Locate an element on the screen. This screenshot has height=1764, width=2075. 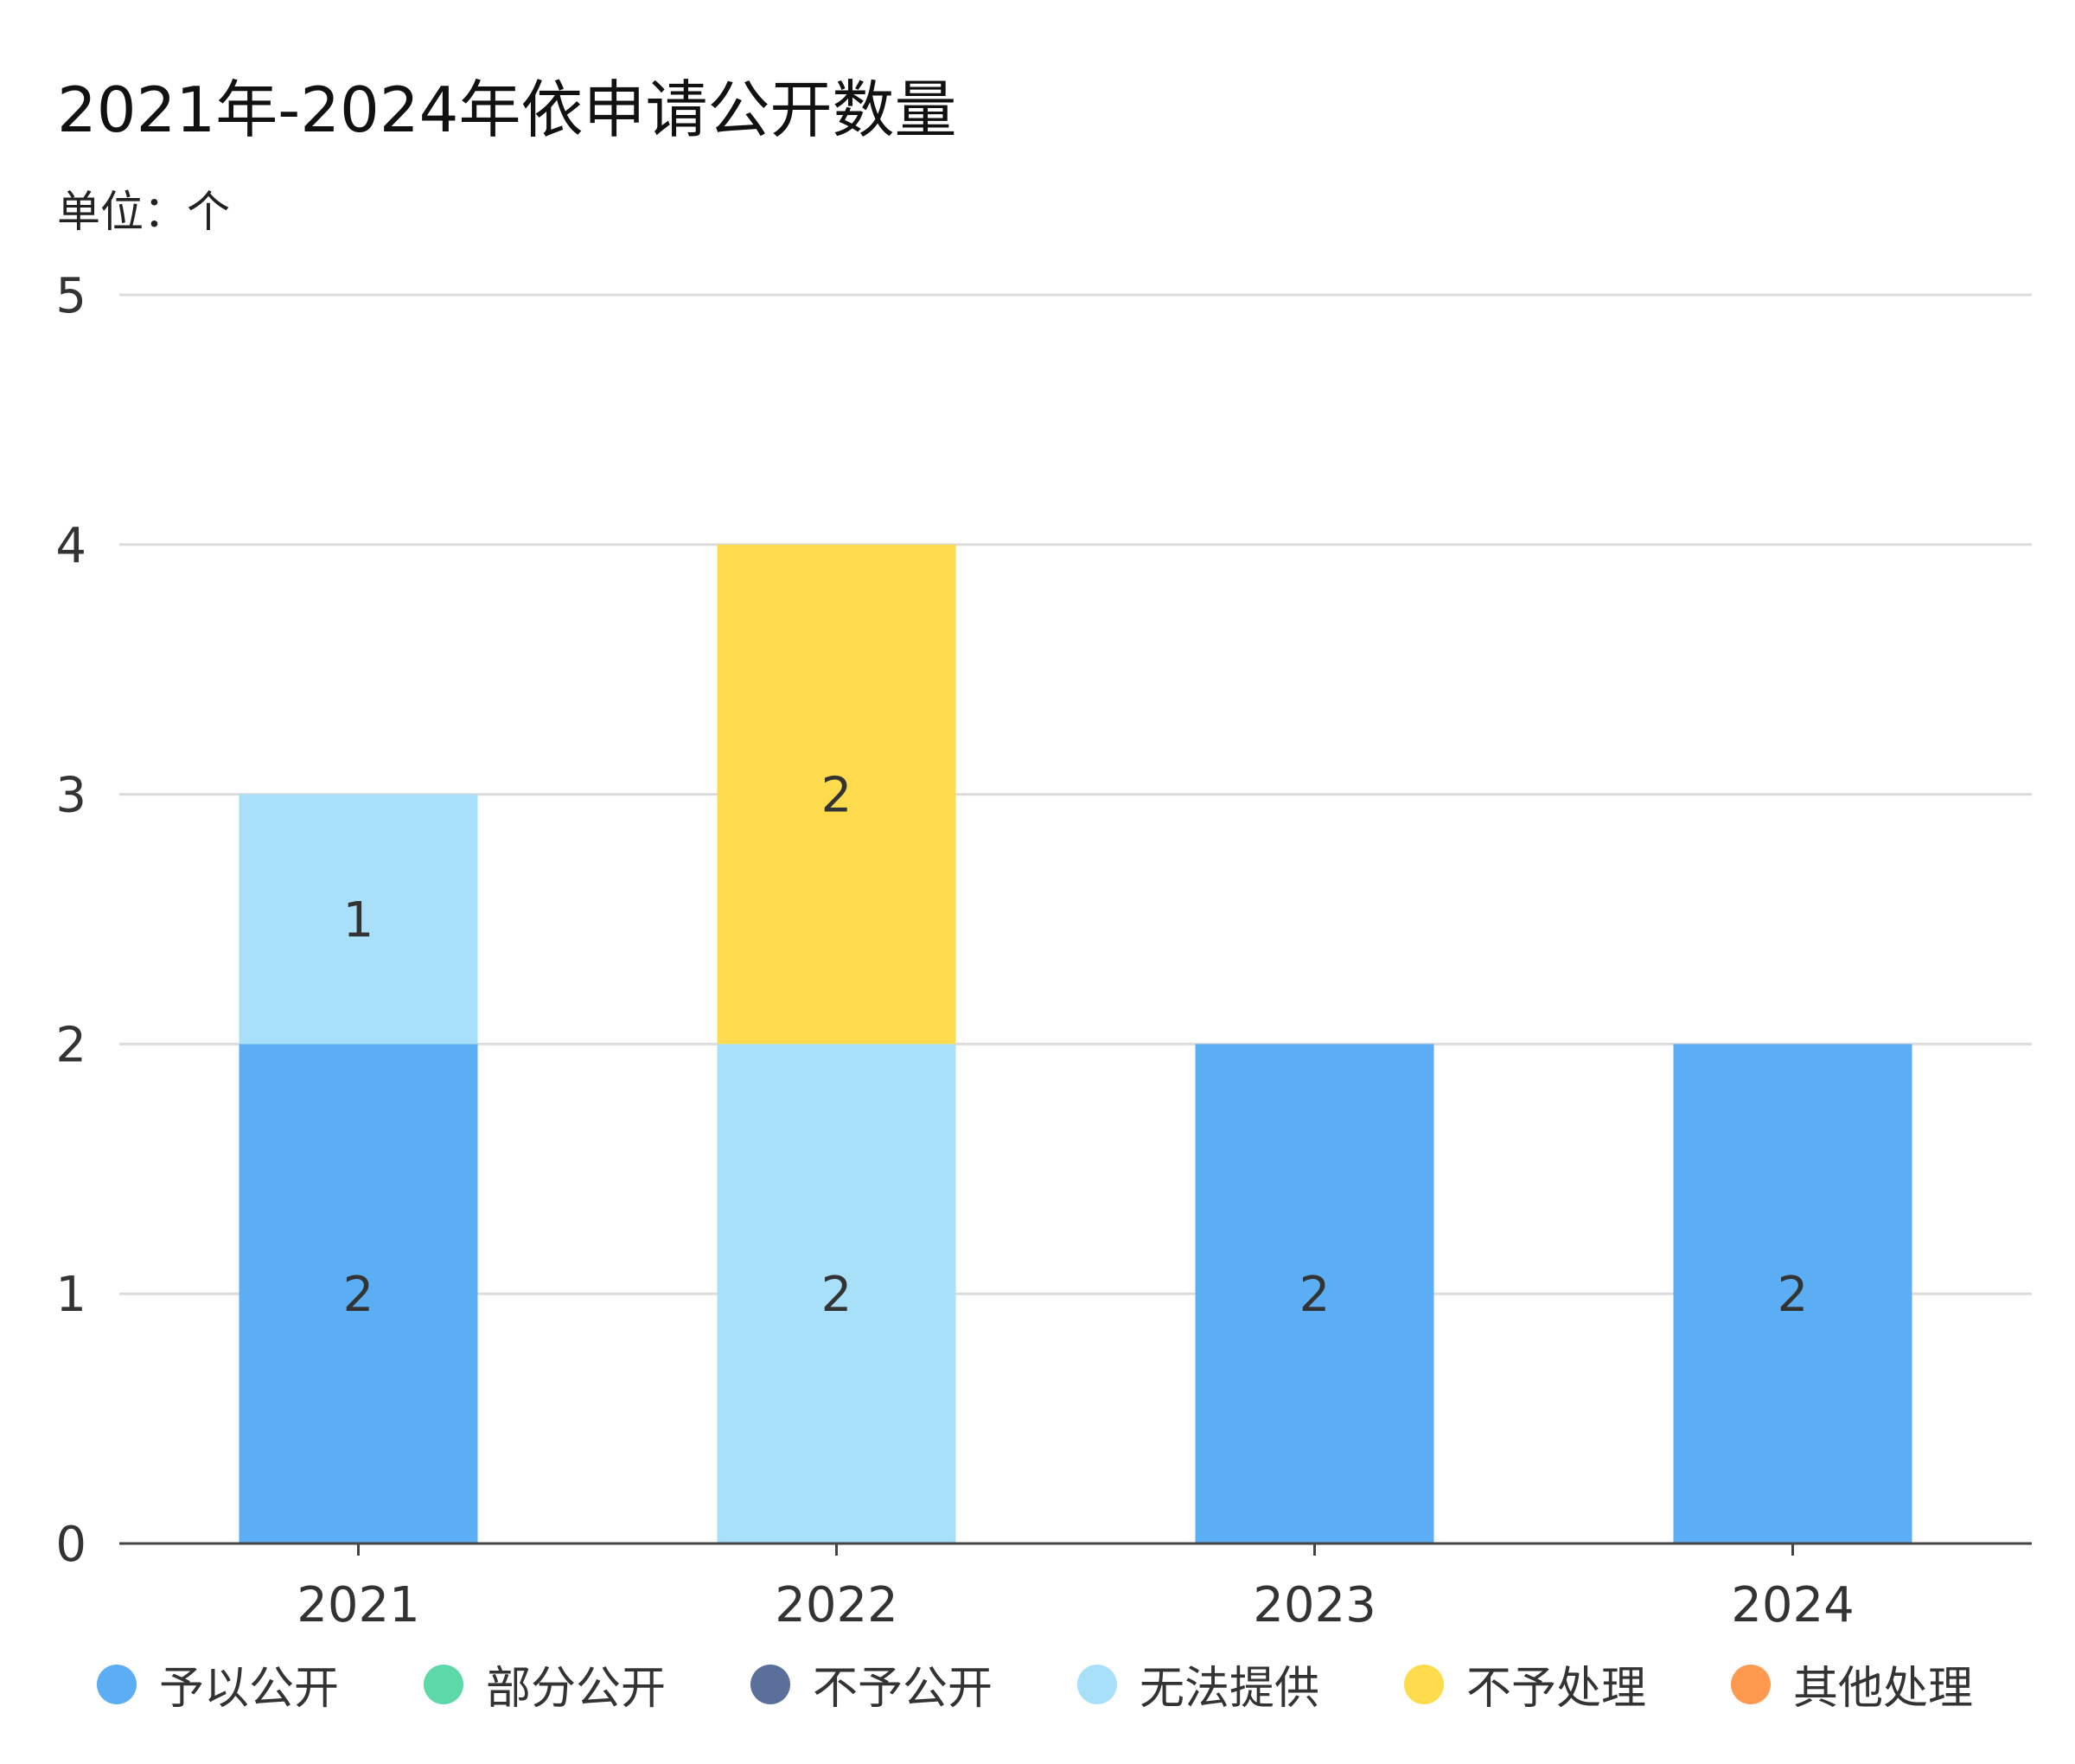
x-tick-label: 2021 is located at coordinates (358, 1605).